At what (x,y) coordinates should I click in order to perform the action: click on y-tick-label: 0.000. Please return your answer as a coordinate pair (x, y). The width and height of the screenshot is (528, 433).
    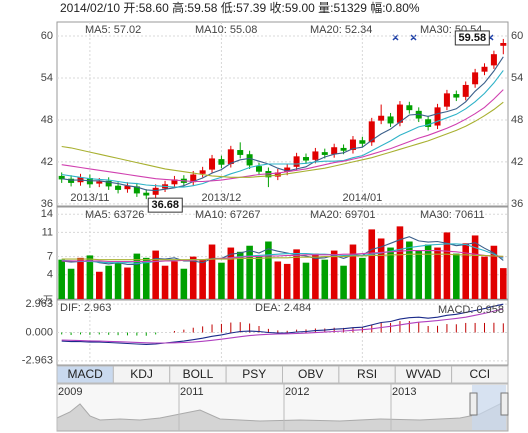
    Looking at the image, I should click on (39, 332).